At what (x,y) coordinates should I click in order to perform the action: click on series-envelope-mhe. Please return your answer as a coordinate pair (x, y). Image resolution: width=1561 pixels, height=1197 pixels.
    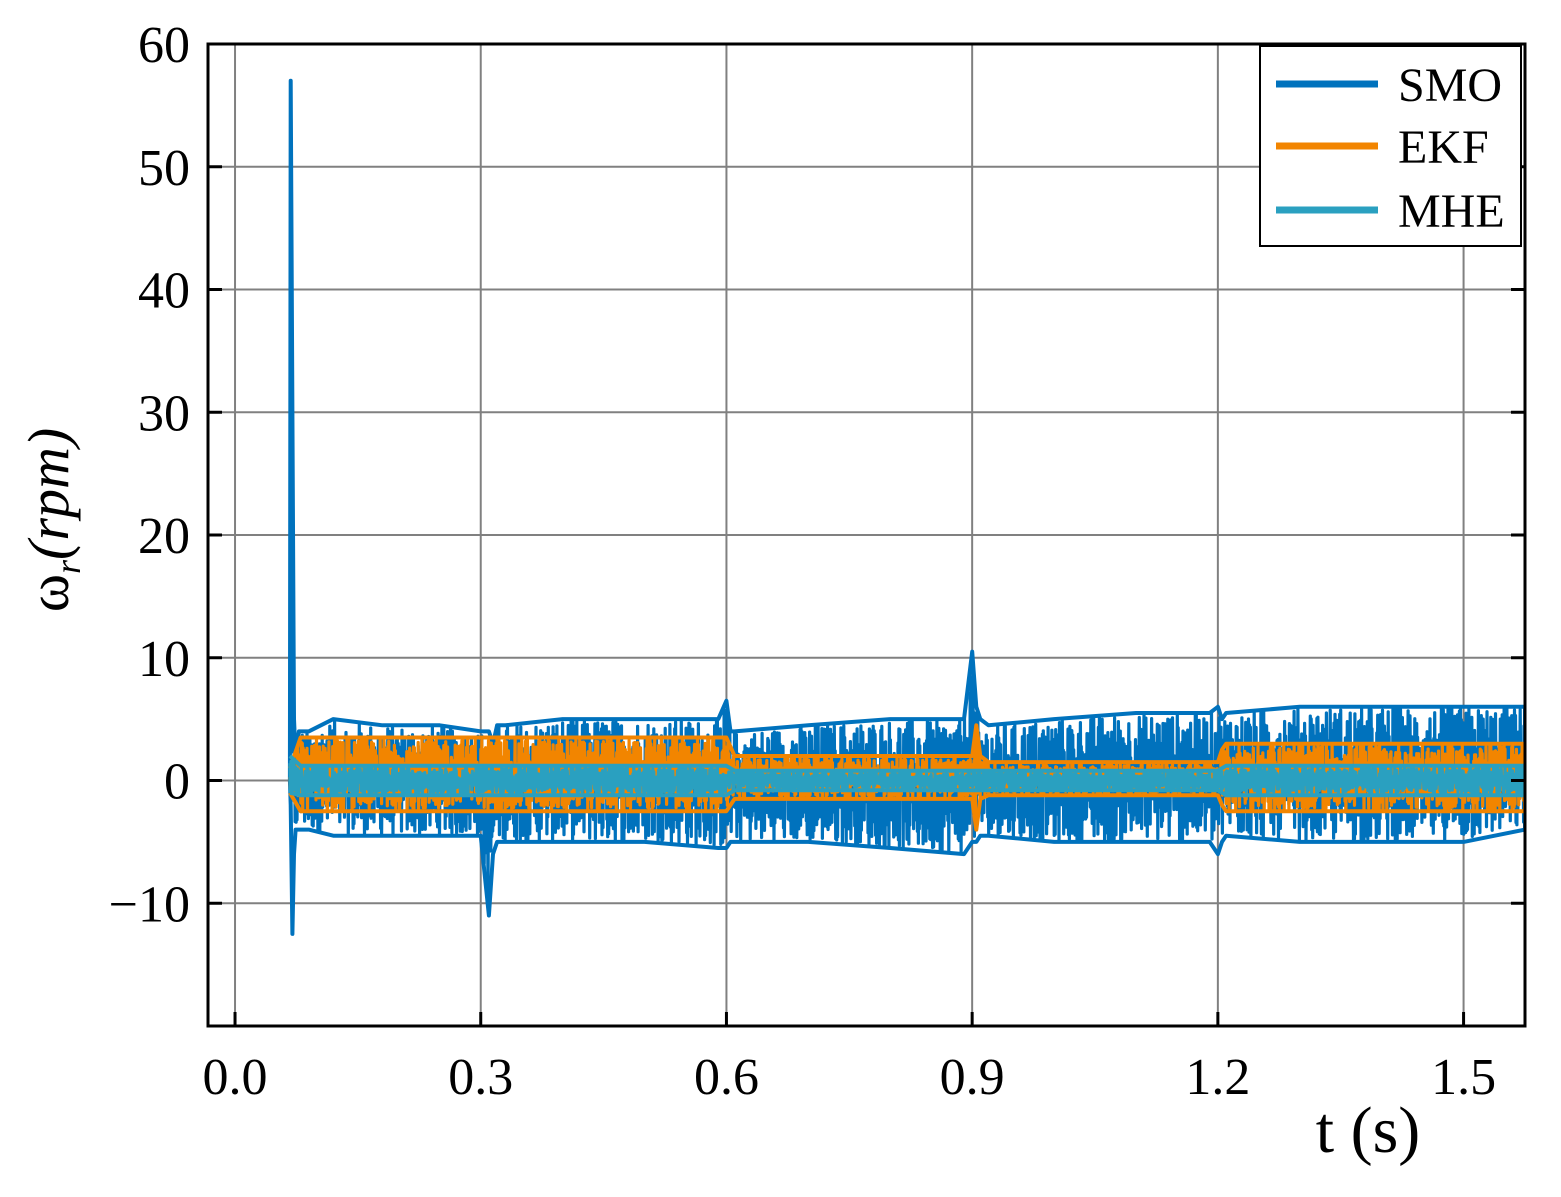
    Looking at the image, I should click on (906, 776).